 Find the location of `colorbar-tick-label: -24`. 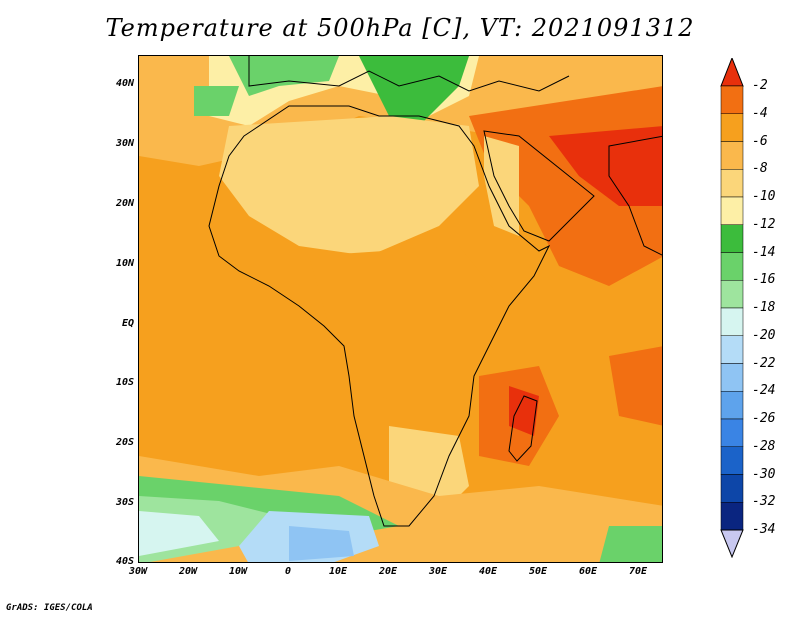

colorbar-tick-label: -24 is located at coordinates (764, 391).